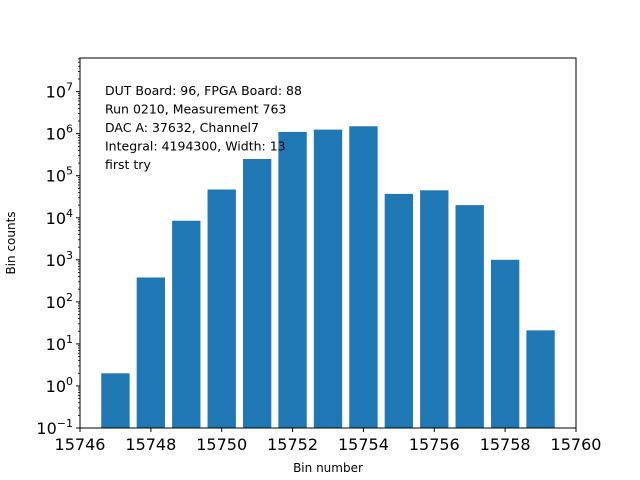 This screenshot has height=480, width=640. Describe the element at coordinates (203, 90) in the screenshot. I see `annotation-line: DUT Board: 96, FPGA Board: 88` at that location.